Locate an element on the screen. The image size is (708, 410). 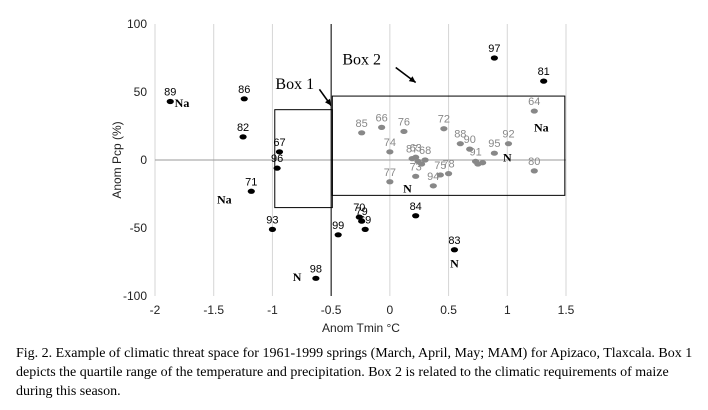
y-tick-label: 50 is located at coordinates (141, 92).